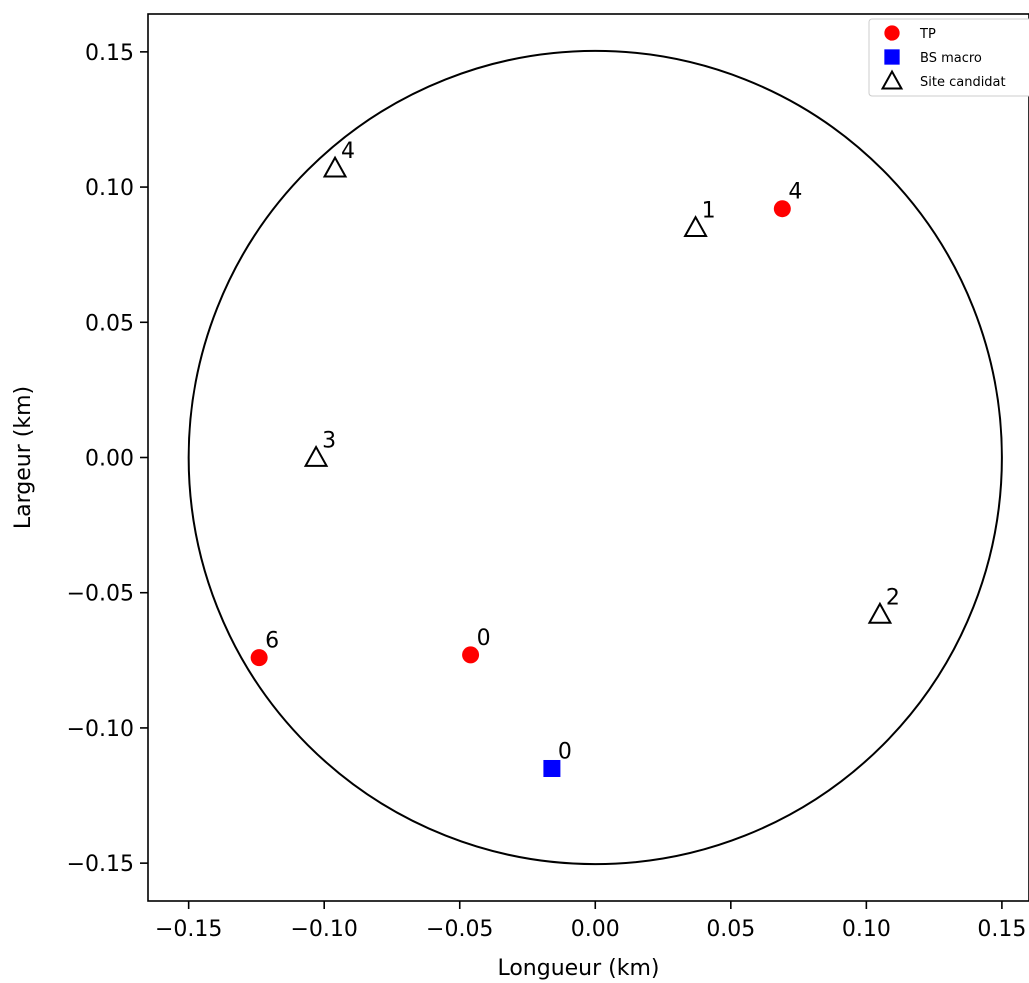 This screenshot has width=1029, height=983. Describe the element at coordinates (329, 441) in the screenshot. I see `point-label: 3` at that location.